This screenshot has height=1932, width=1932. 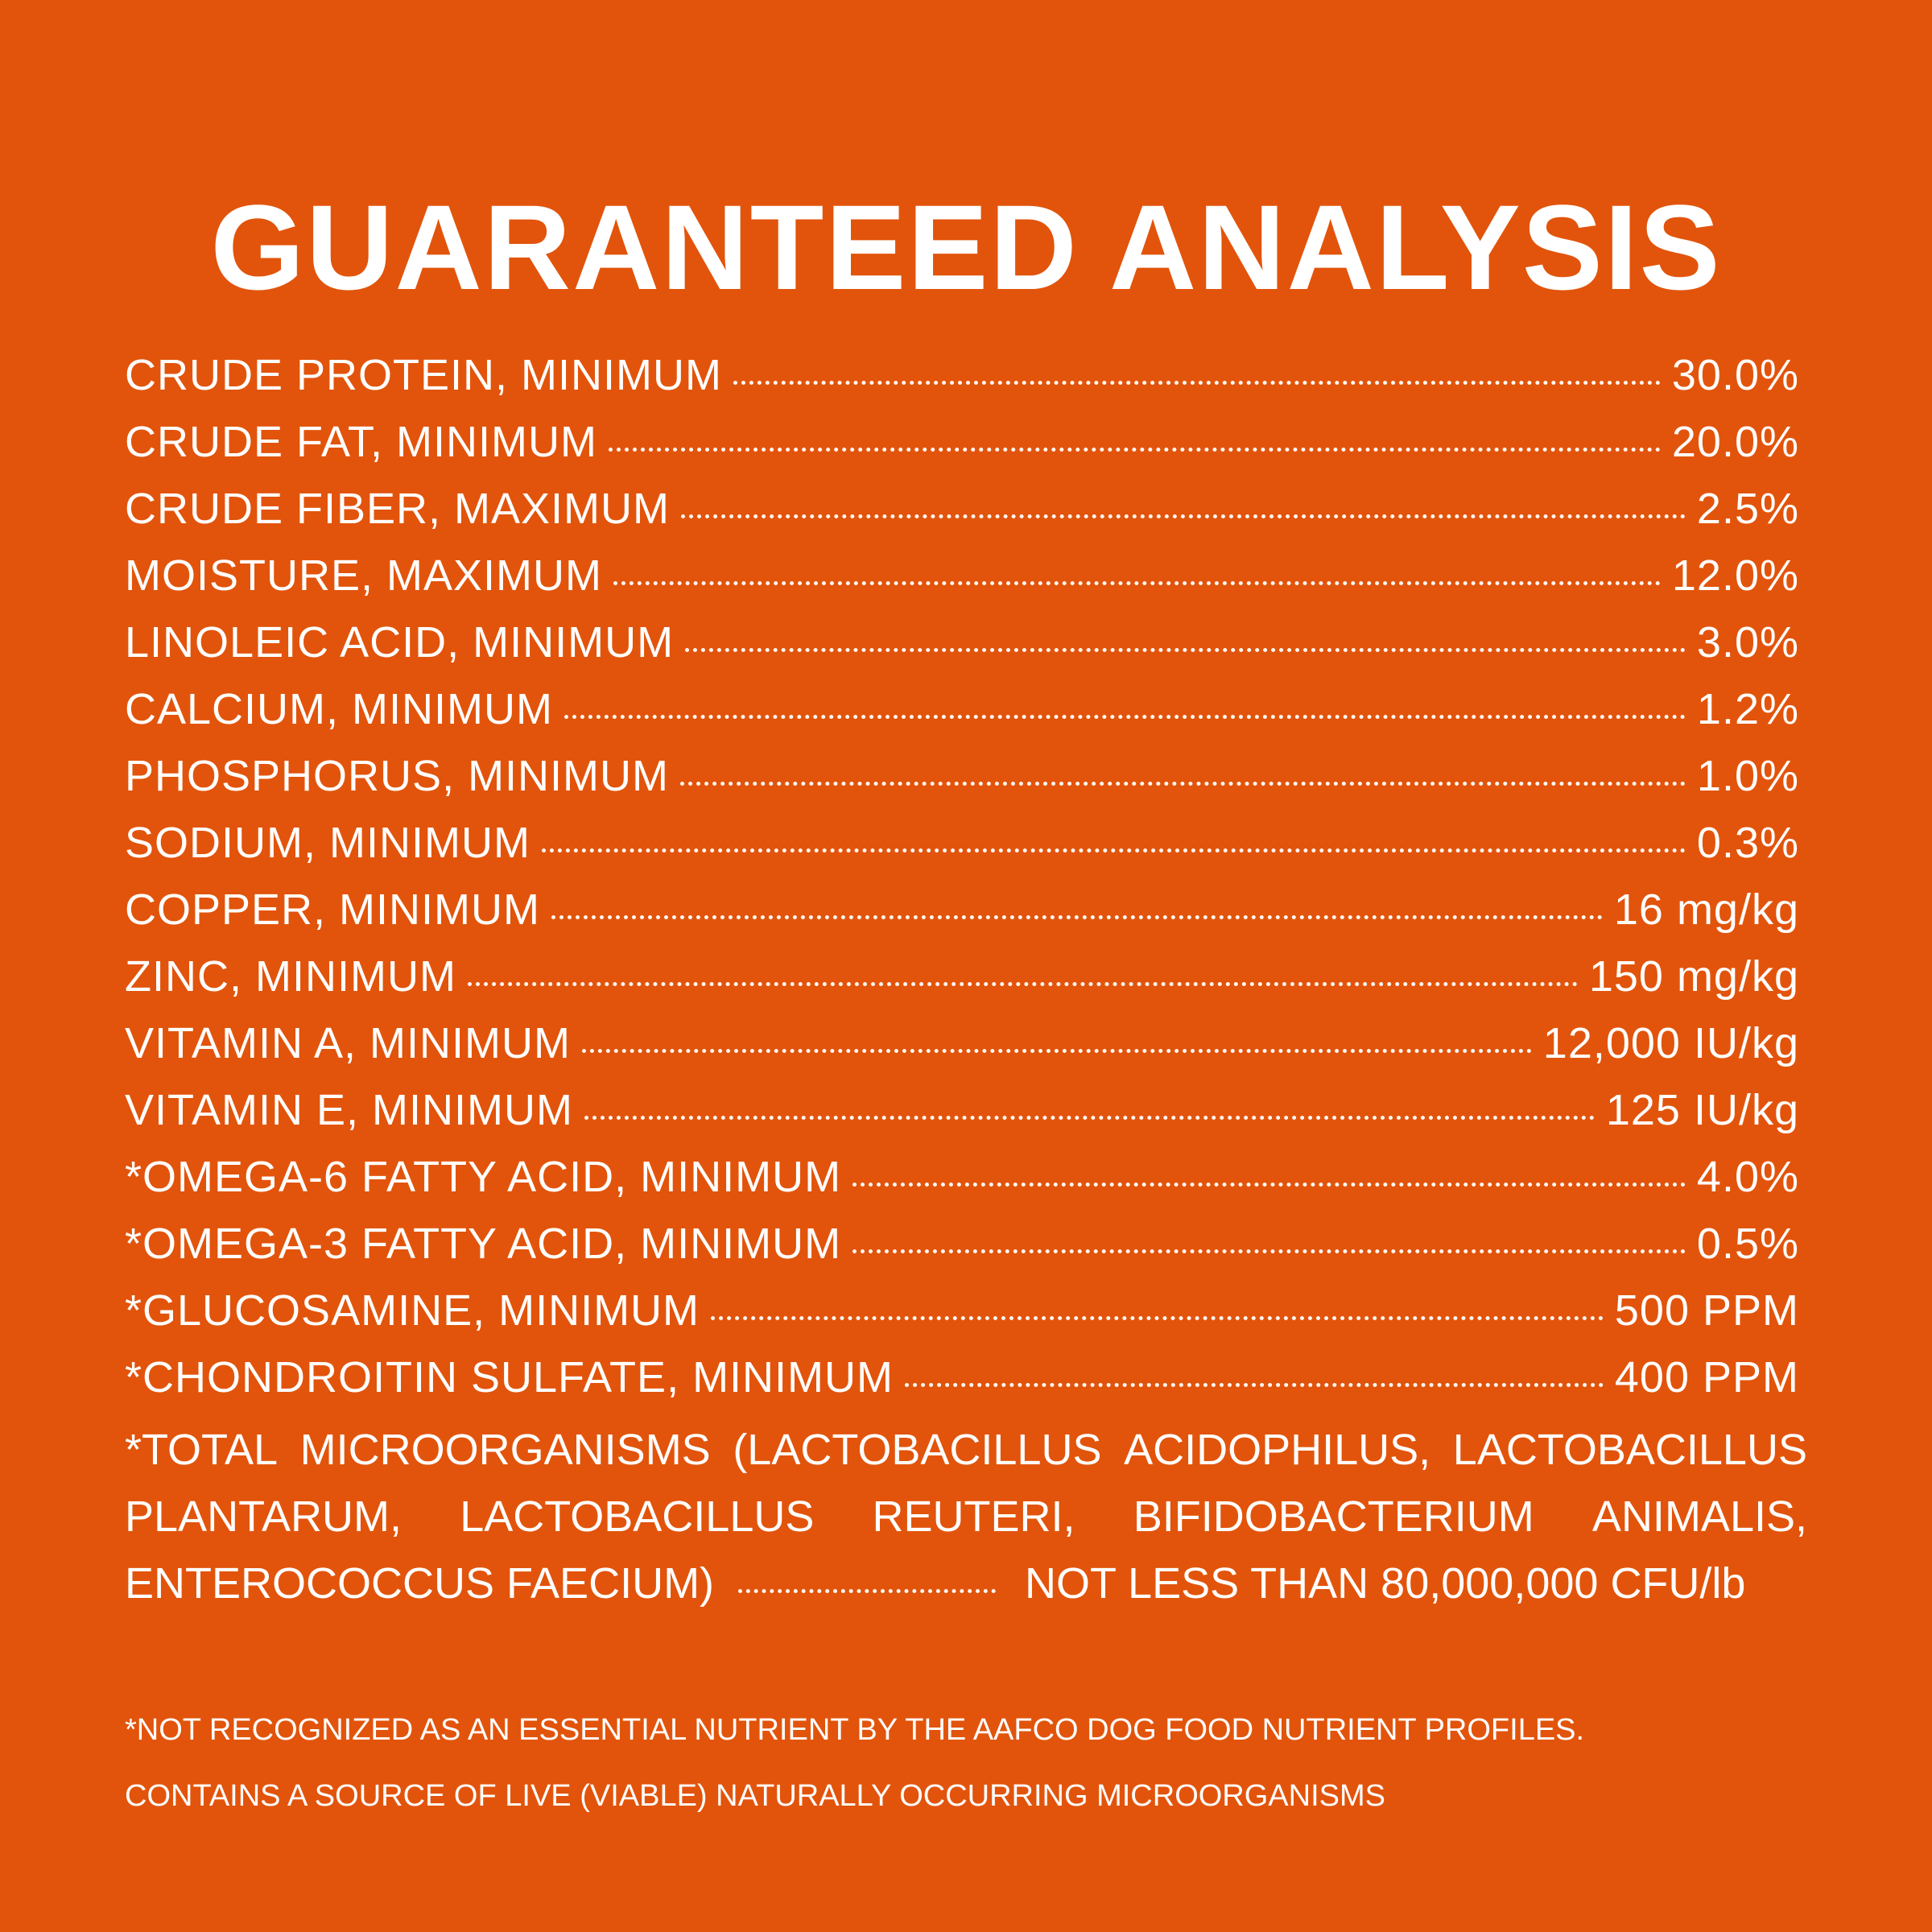 What do you see at coordinates (1747, 776) in the screenshot?
I see `row-value: 1.0%` at bounding box center [1747, 776].